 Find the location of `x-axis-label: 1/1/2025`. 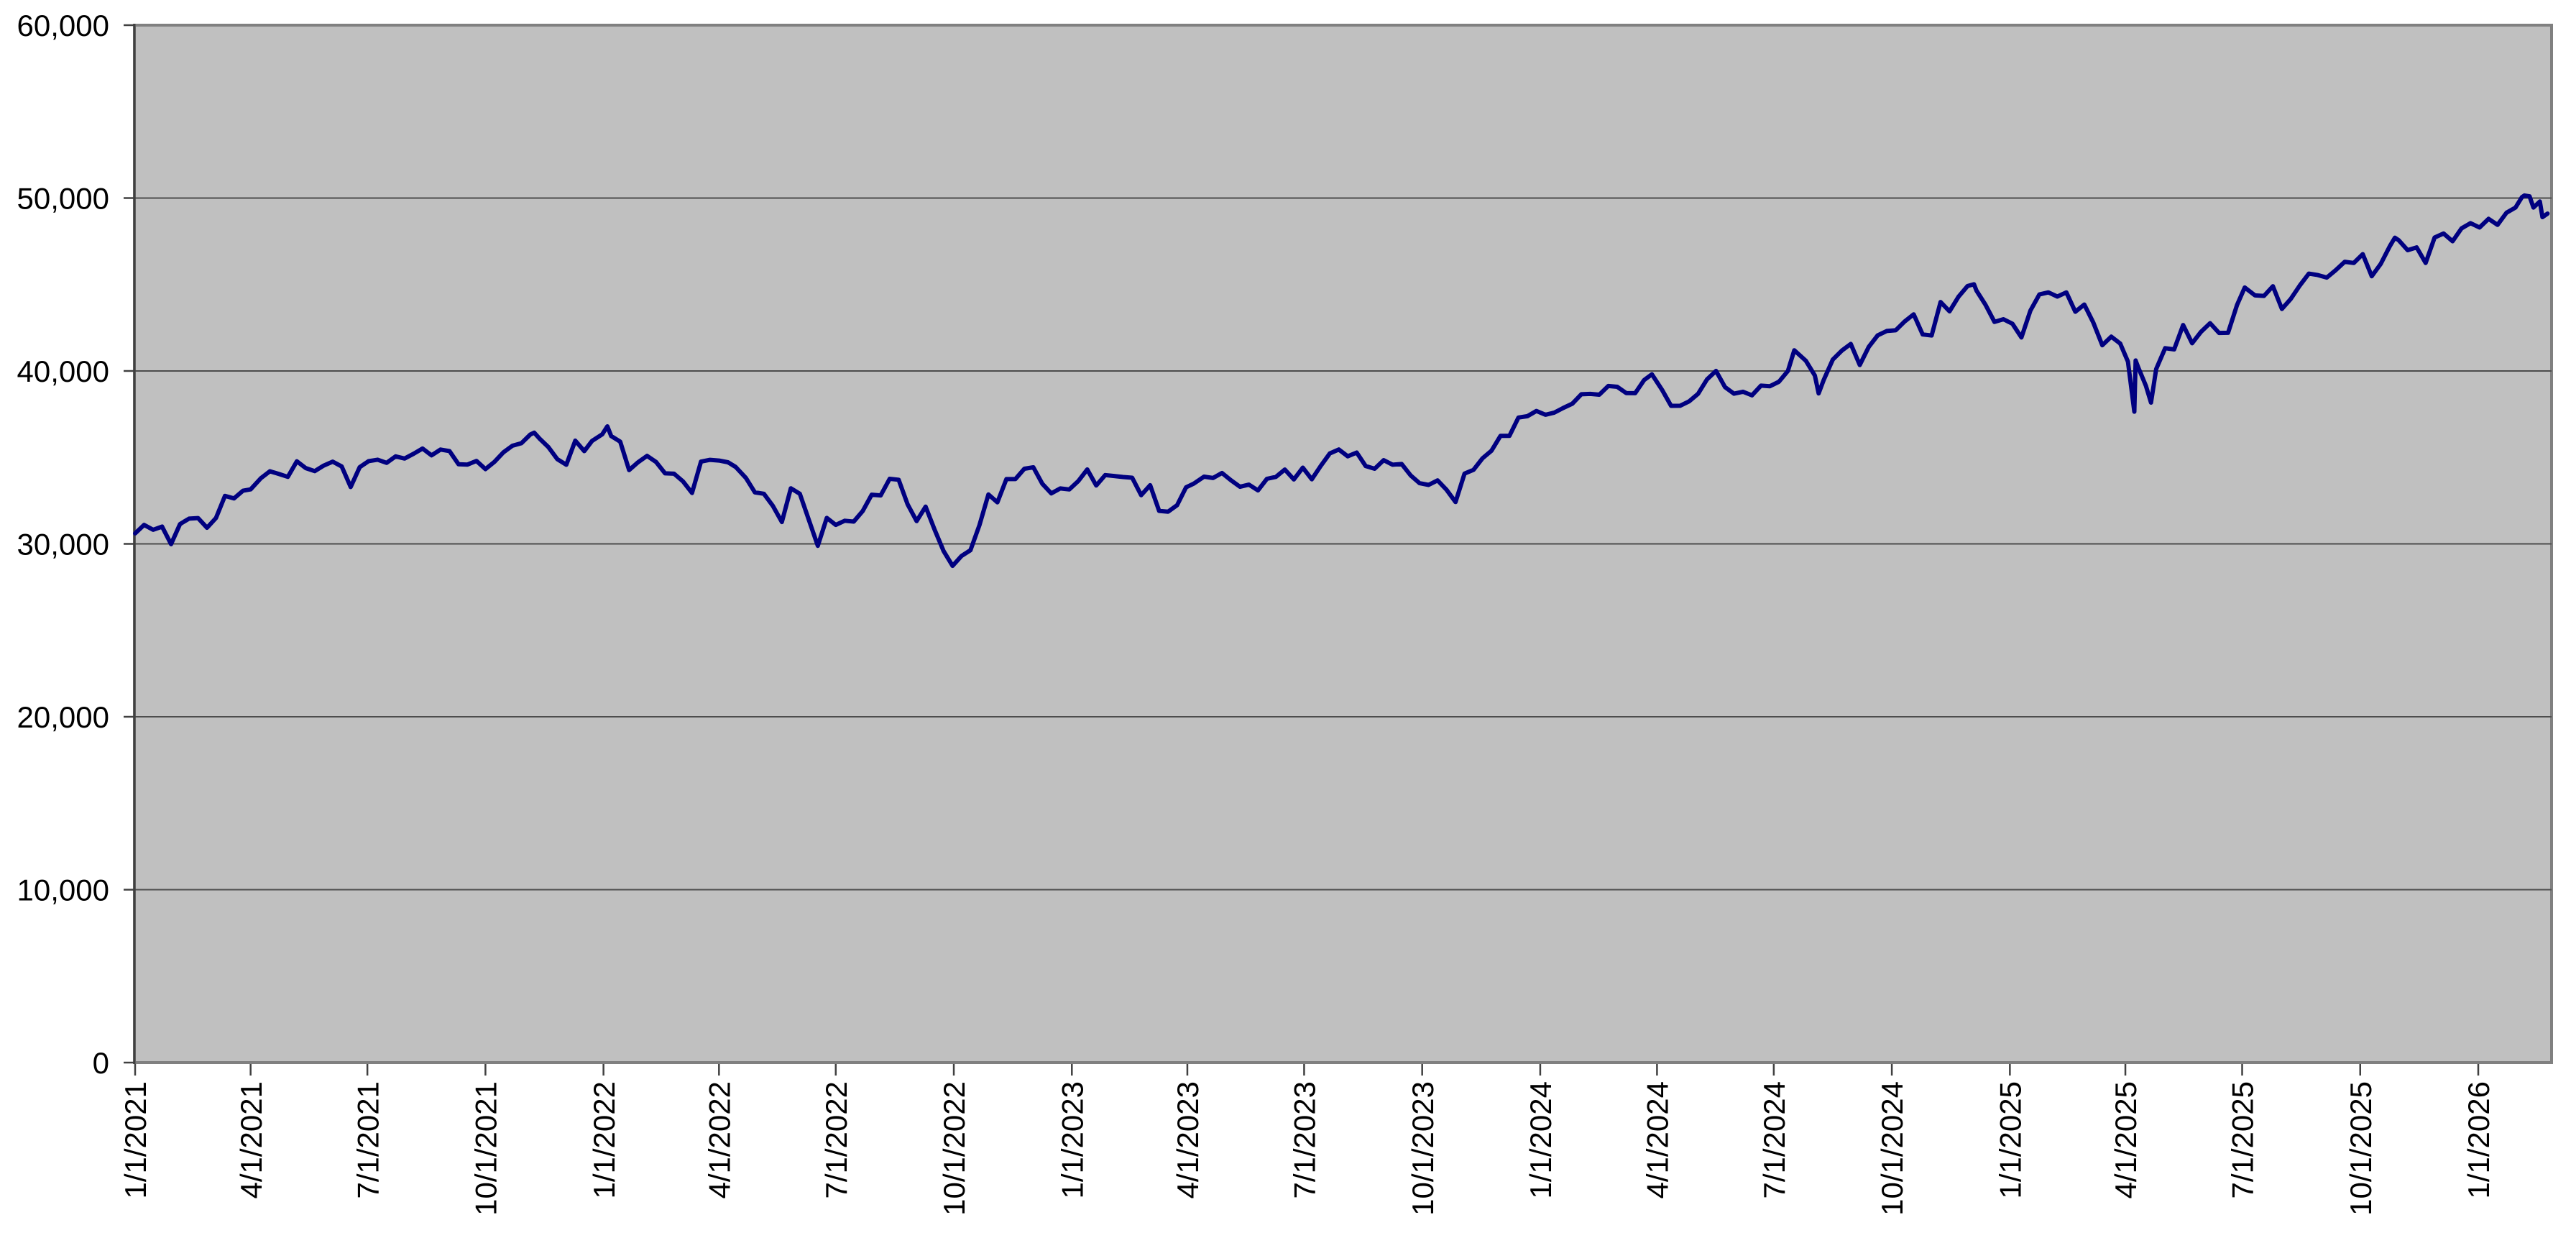

x-axis-label: 1/1/2025 is located at coordinates (2010, 1140).